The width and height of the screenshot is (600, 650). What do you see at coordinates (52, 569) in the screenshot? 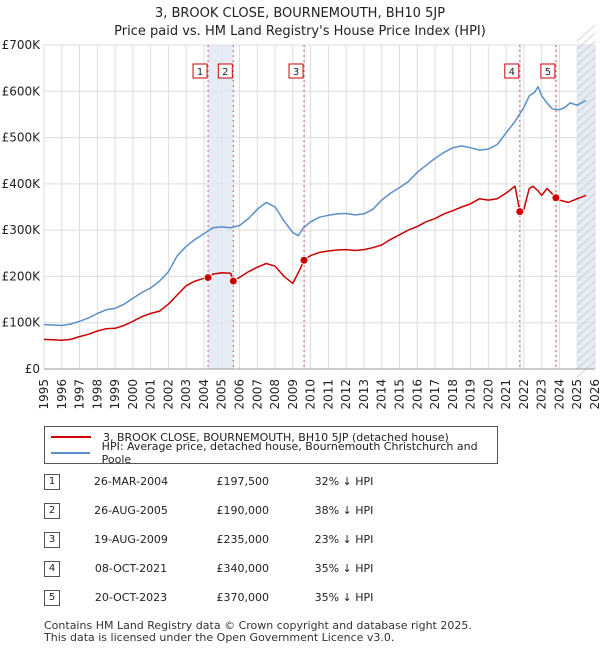
I see `transaction-number: 4` at bounding box center [52, 569].